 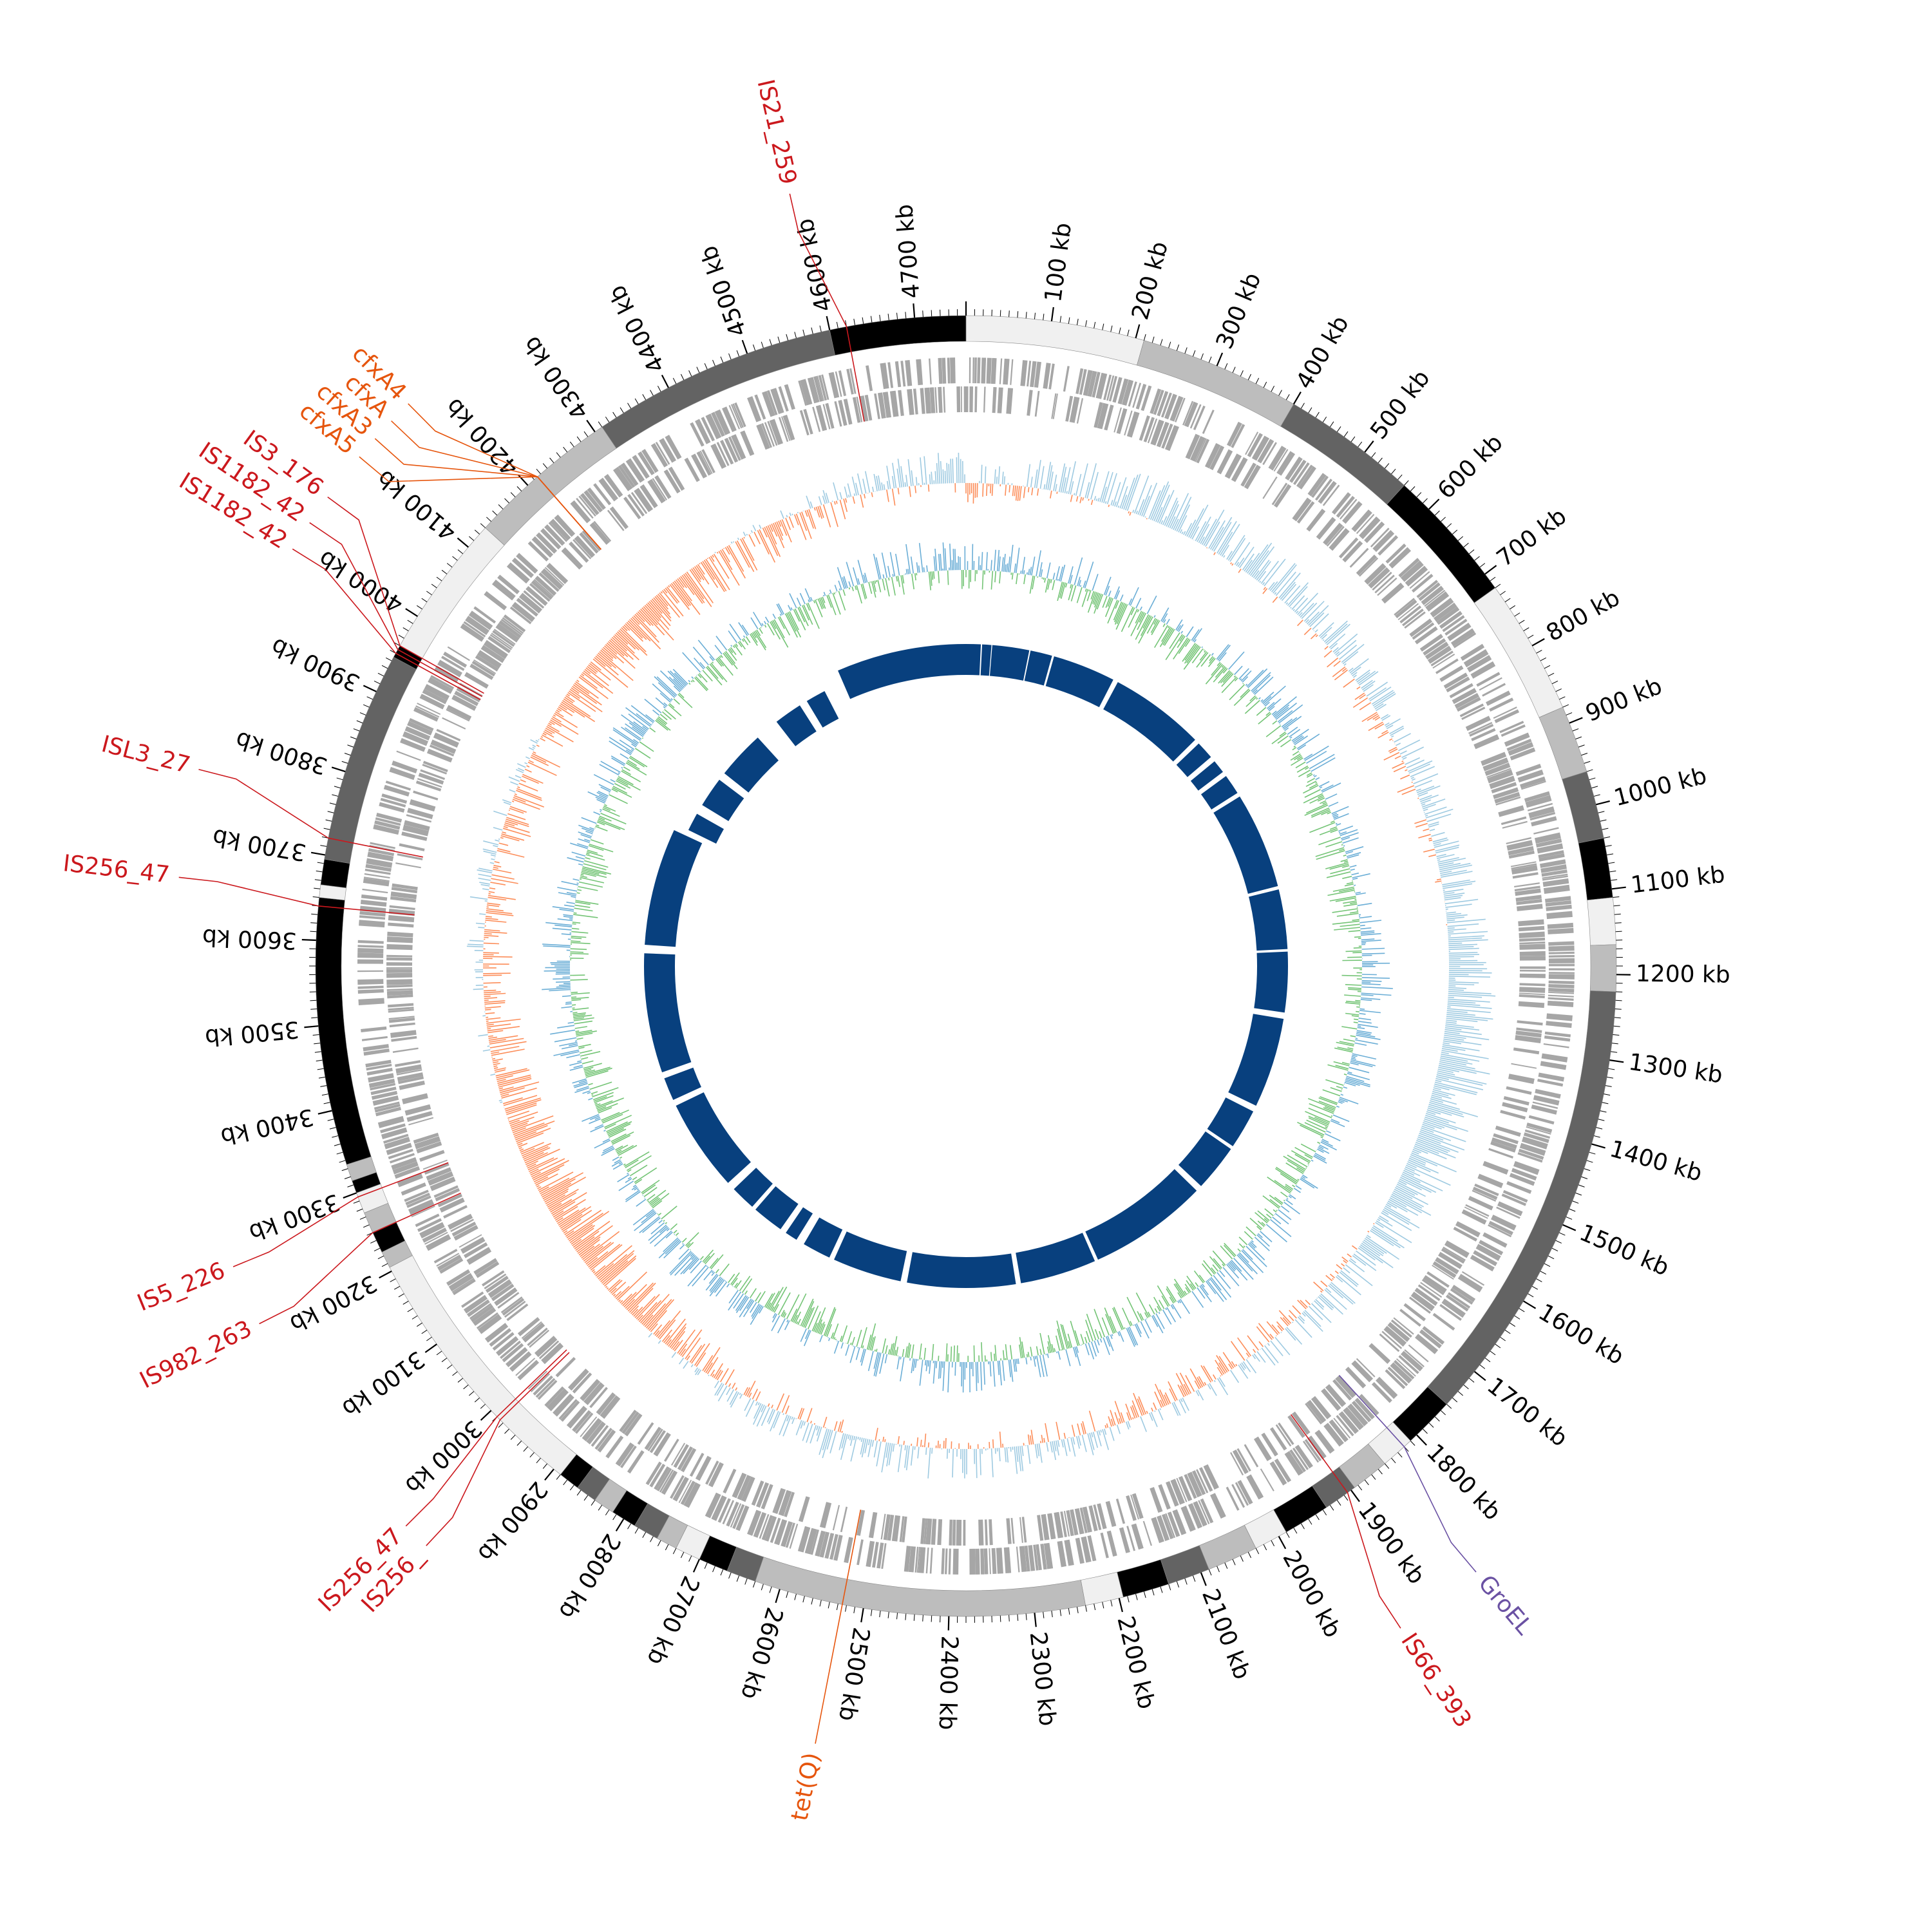 What do you see at coordinates (1239, 311) in the screenshot?
I see `tick-label-3: 300 kb` at bounding box center [1239, 311].